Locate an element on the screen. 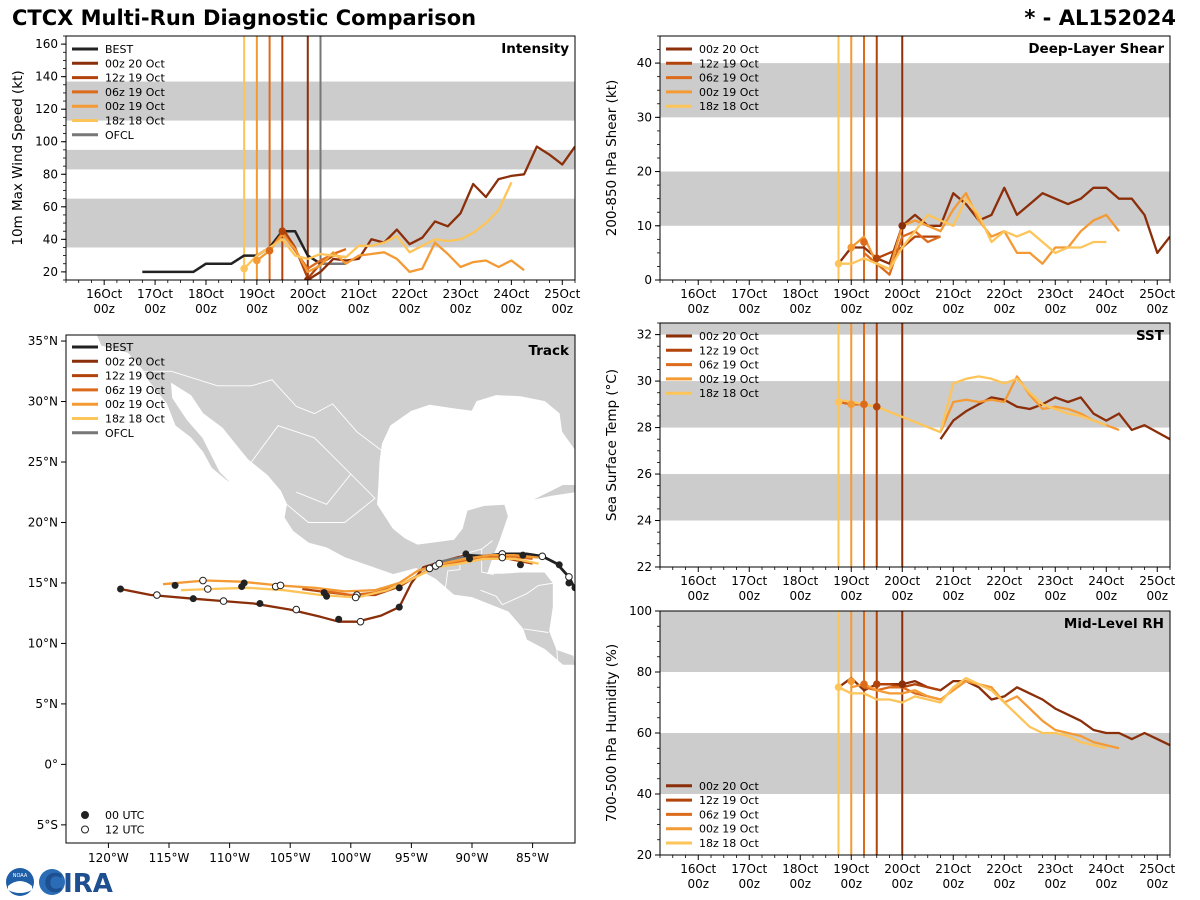  intensity-init-marker-18z-18-oct is located at coordinates (244, 268).